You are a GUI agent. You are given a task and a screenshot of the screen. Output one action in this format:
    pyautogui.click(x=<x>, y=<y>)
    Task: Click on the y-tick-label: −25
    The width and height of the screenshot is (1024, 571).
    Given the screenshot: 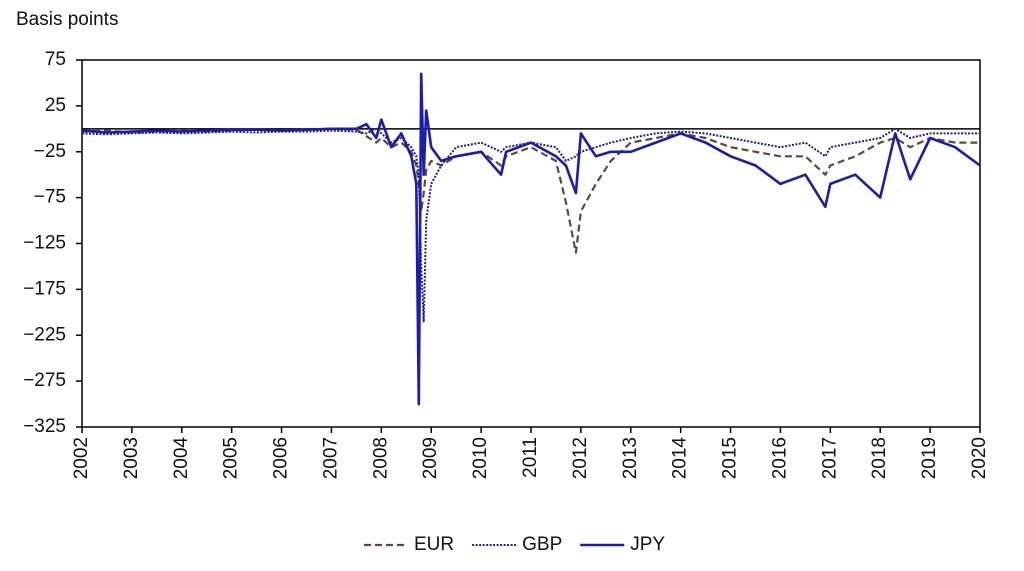 What is the action you would take?
    pyautogui.click(x=50, y=151)
    